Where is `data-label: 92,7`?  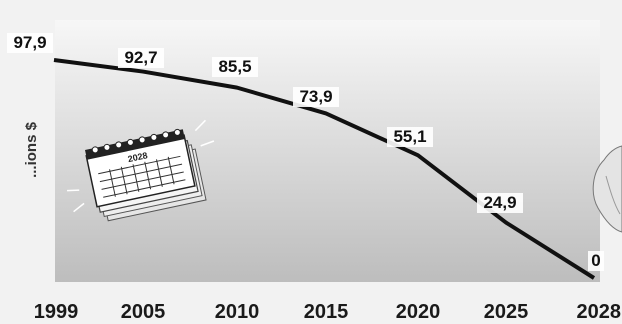 data-label: 92,7 is located at coordinates (140, 57).